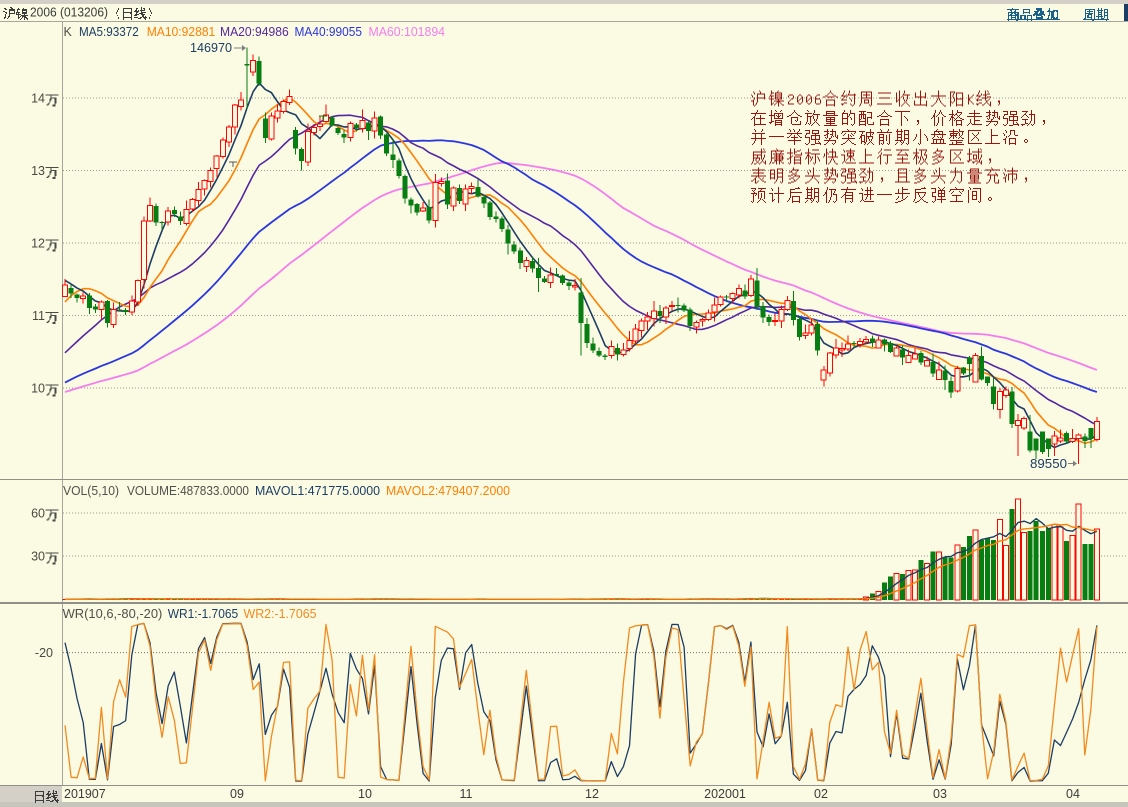 This screenshot has height=807, width=1128. Describe the element at coordinates (38, 99) in the screenshot. I see `svg-text: 14` at that location.